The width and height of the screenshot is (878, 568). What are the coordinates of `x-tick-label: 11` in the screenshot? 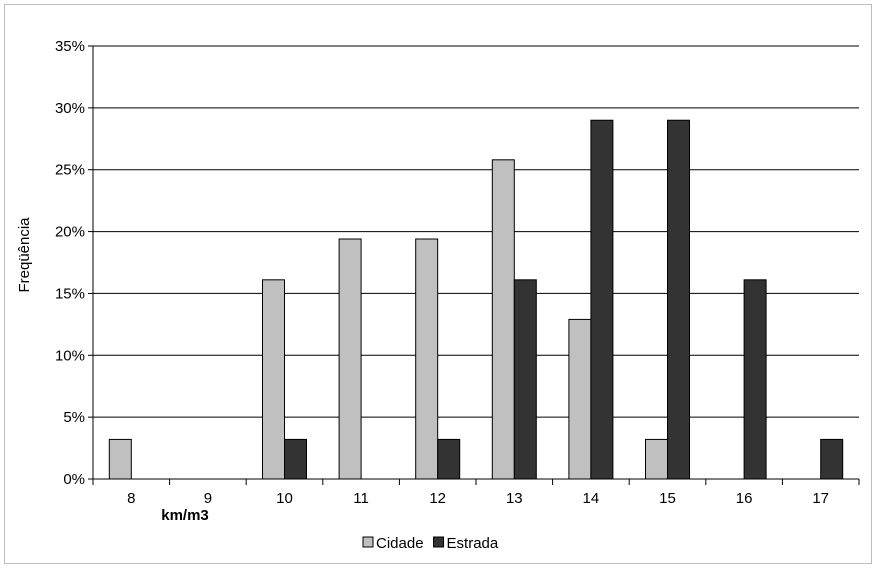 It's located at (361, 498).